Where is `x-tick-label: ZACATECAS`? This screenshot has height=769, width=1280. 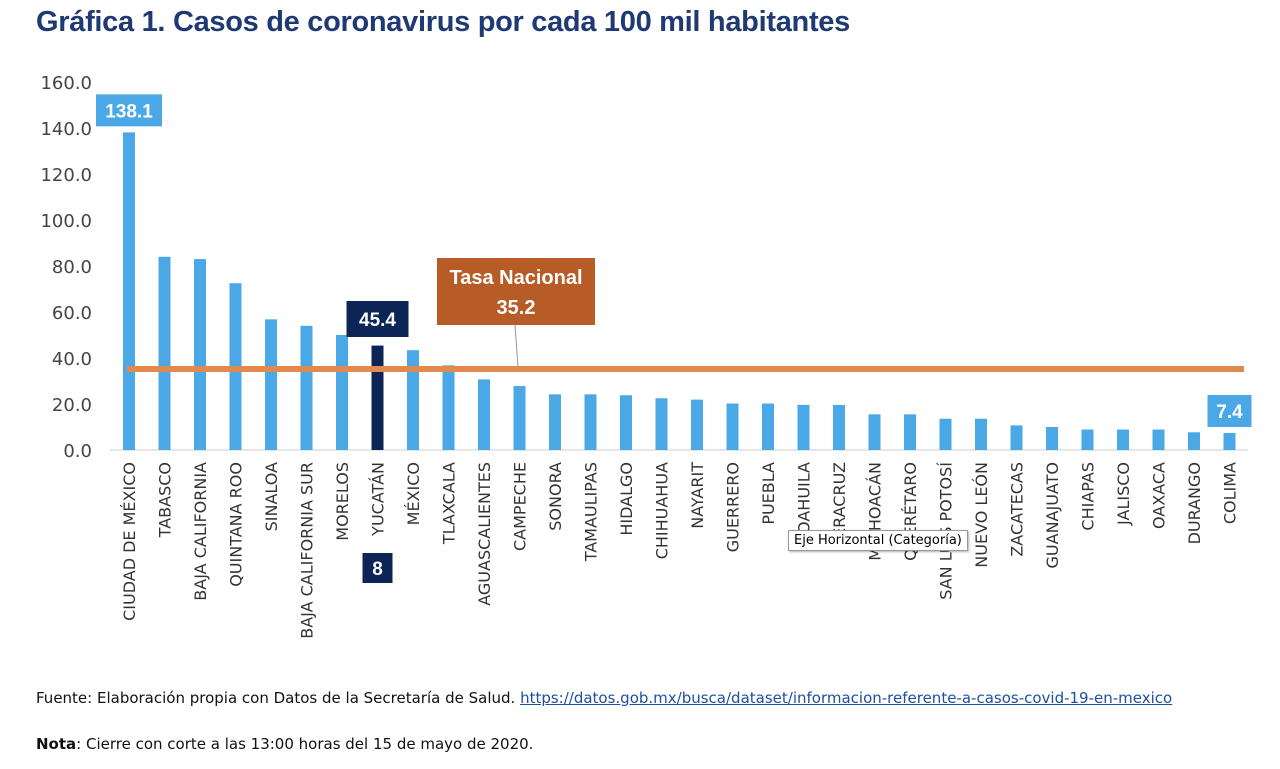 x-tick-label: ZACATECAS is located at coordinates (1017, 509).